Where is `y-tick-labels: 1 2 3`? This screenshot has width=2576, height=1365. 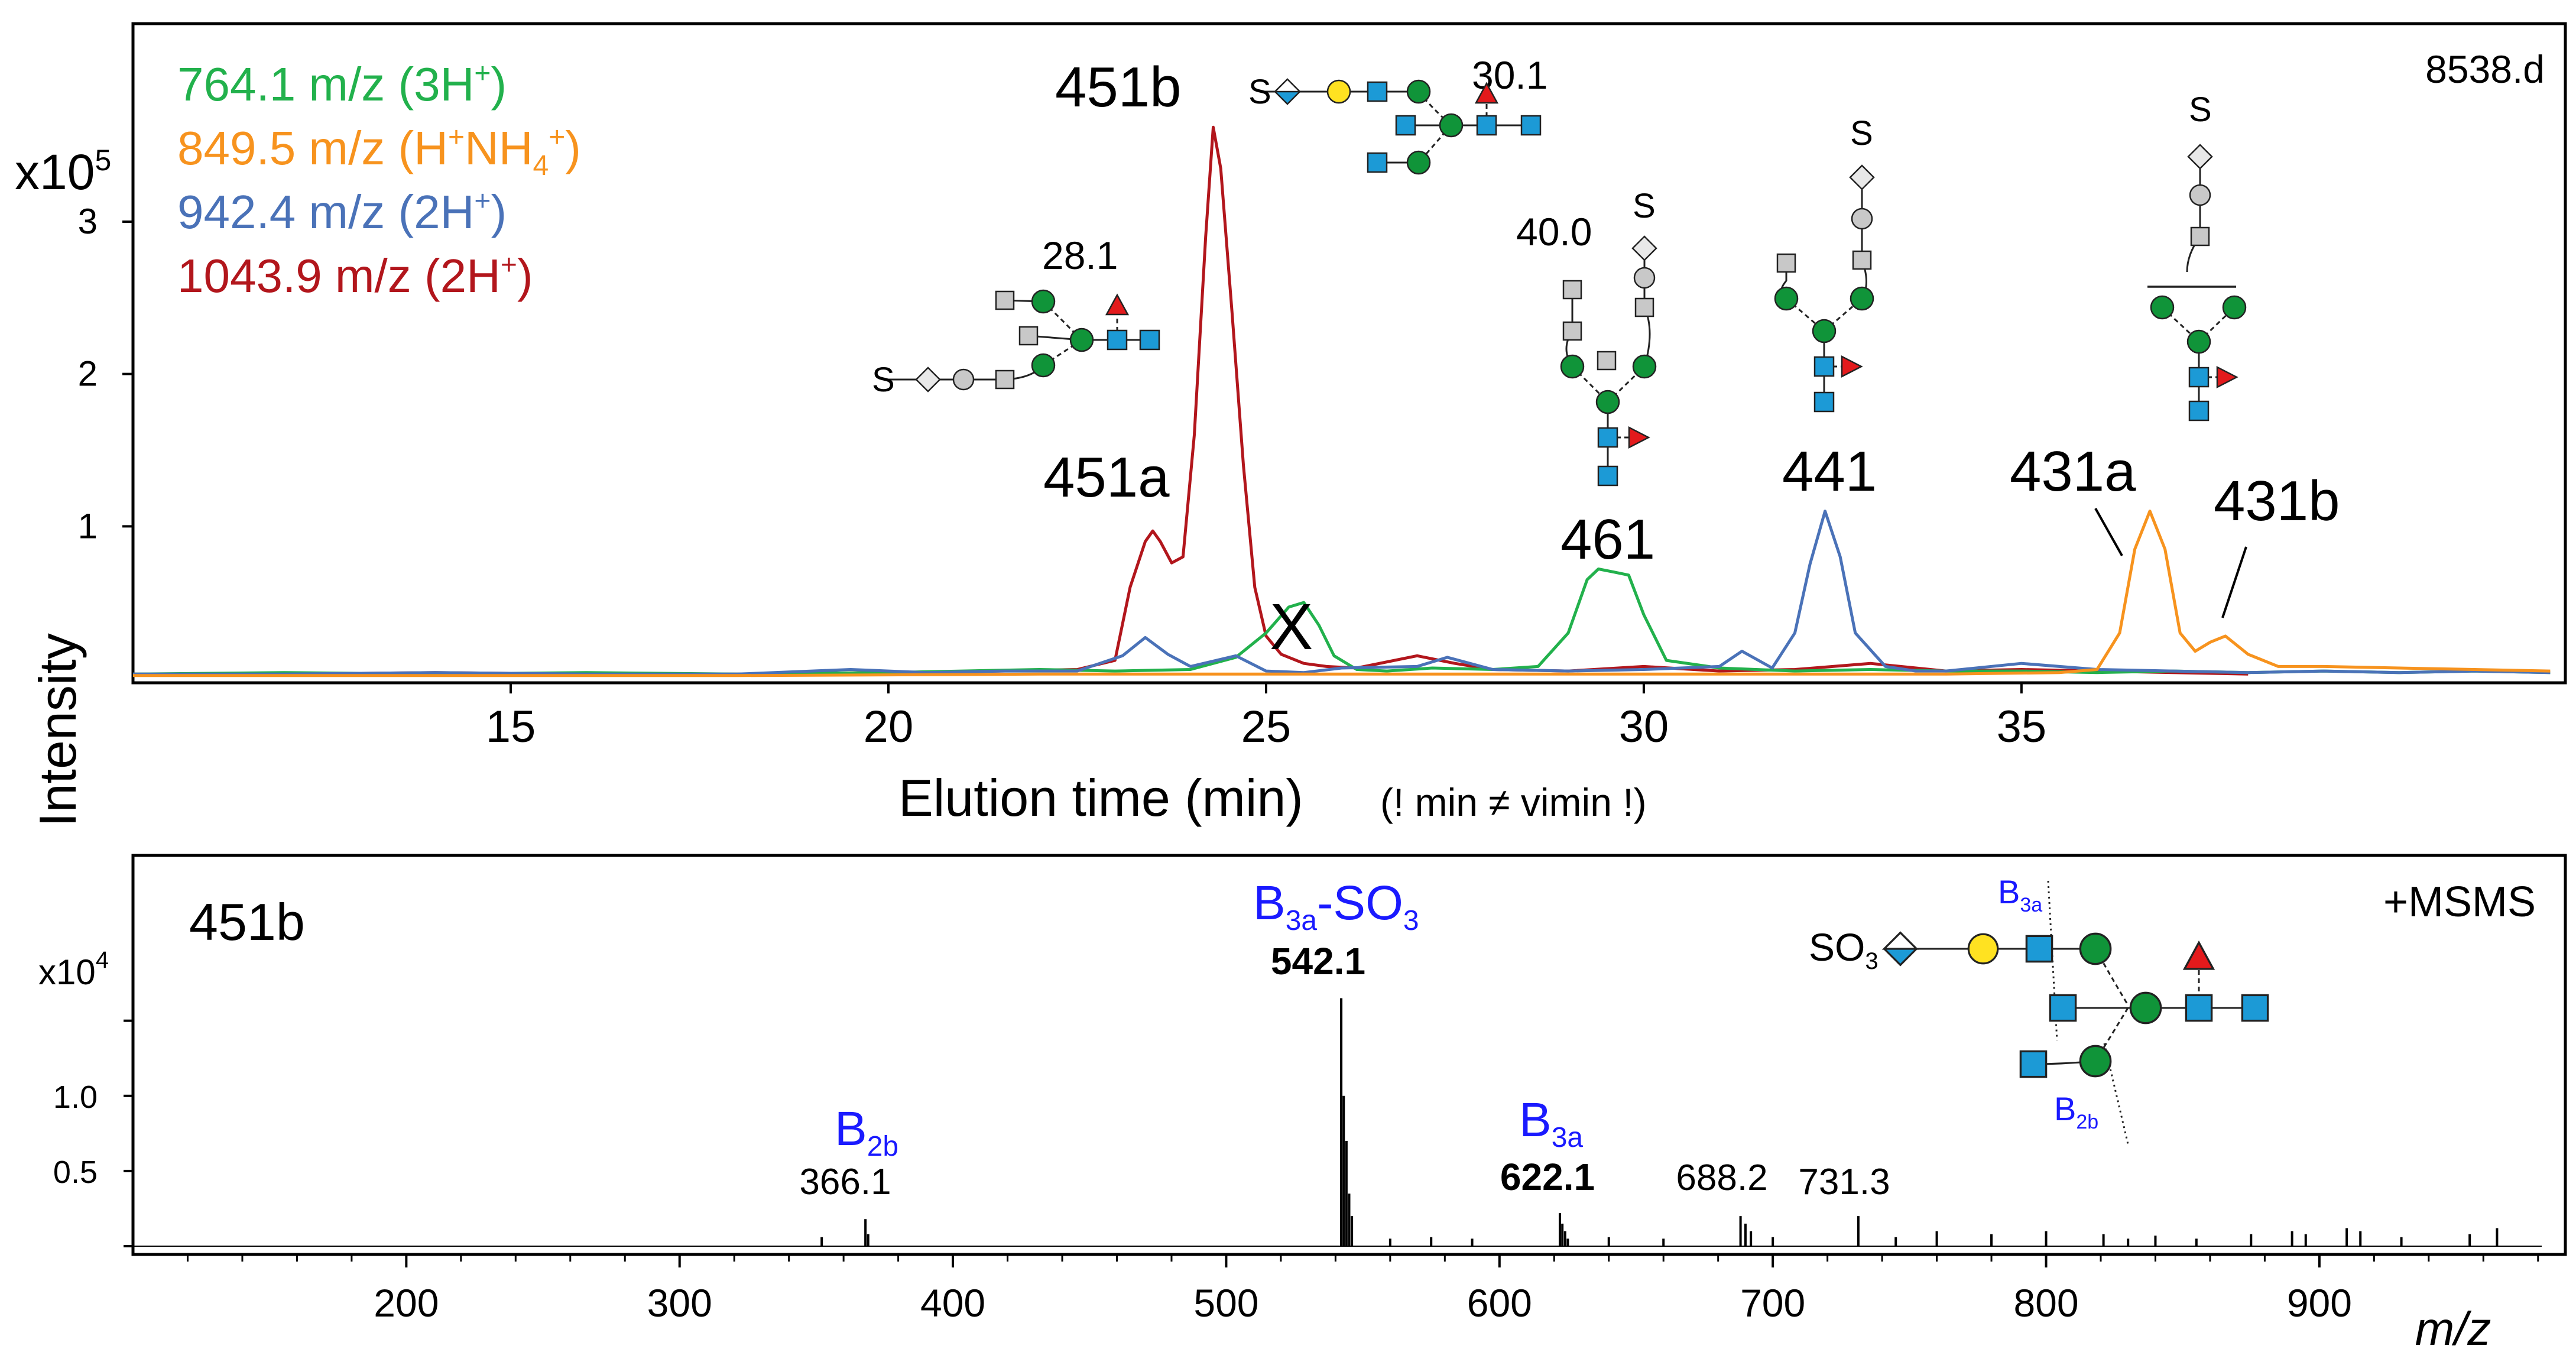
y-tick-labels: 1 2 3 is located at coordinates (88, 374).